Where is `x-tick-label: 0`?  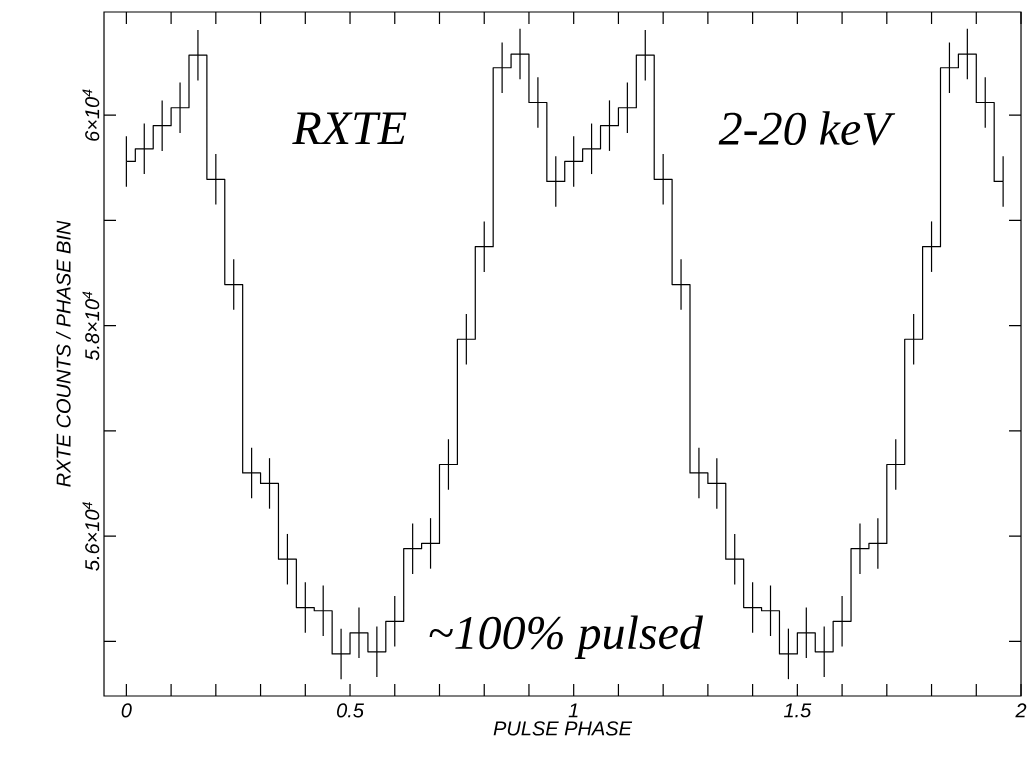
x-tick-label: 0 is located at coordinates (126, 710).